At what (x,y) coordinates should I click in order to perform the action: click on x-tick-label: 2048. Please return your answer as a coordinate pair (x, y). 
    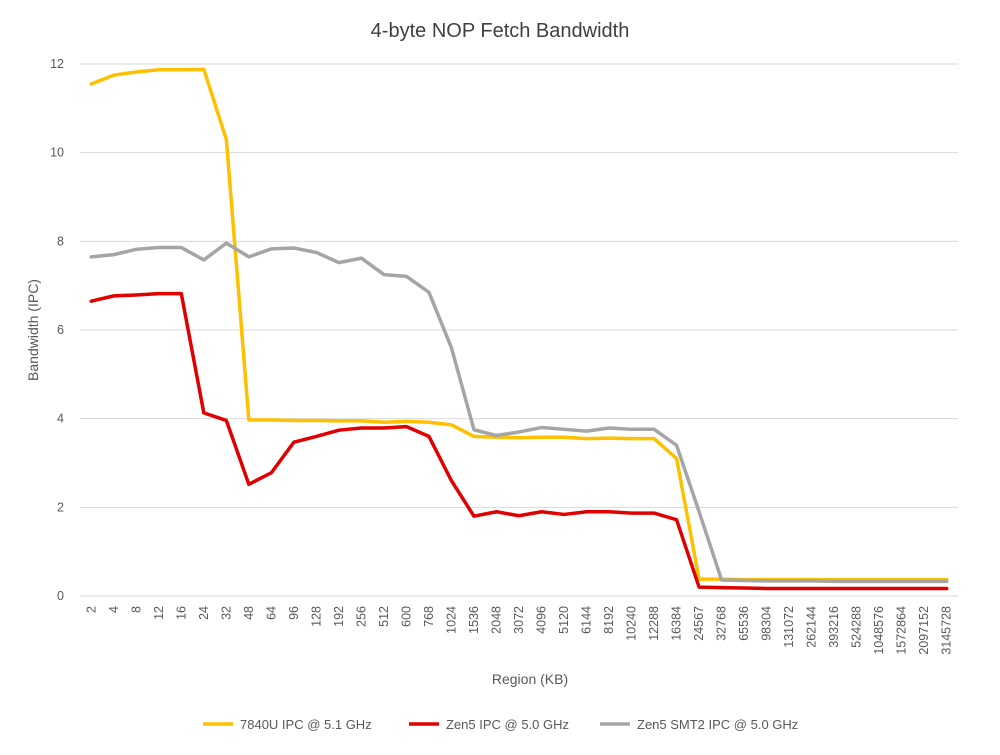
    Looking at the image, I should click on (496, 620).